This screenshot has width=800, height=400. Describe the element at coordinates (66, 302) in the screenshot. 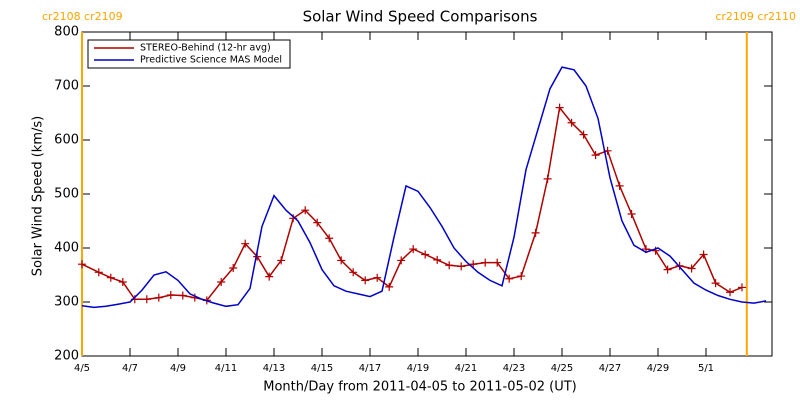

I see `y-tick-label: 300` at that location.